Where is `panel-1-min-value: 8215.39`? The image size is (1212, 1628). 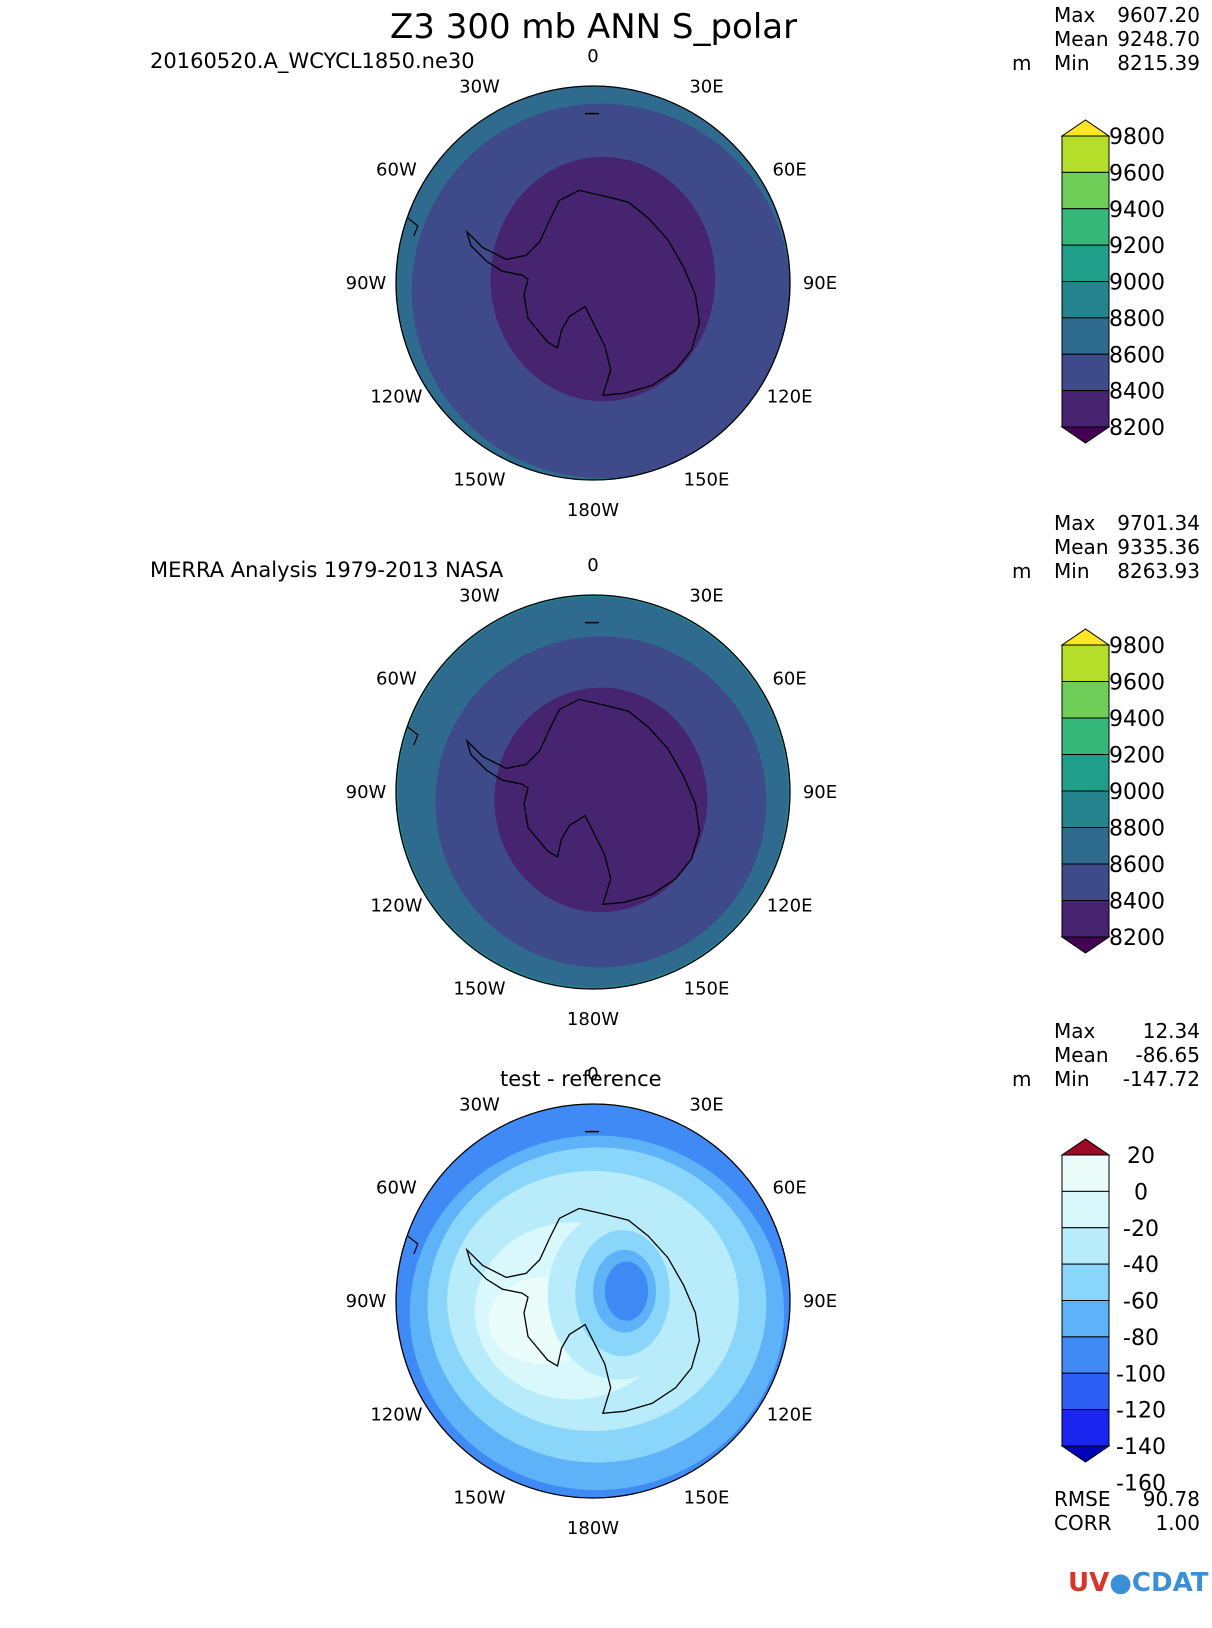
panel-1-min-value: 8215.39 is located at coordinates (1158, 63).